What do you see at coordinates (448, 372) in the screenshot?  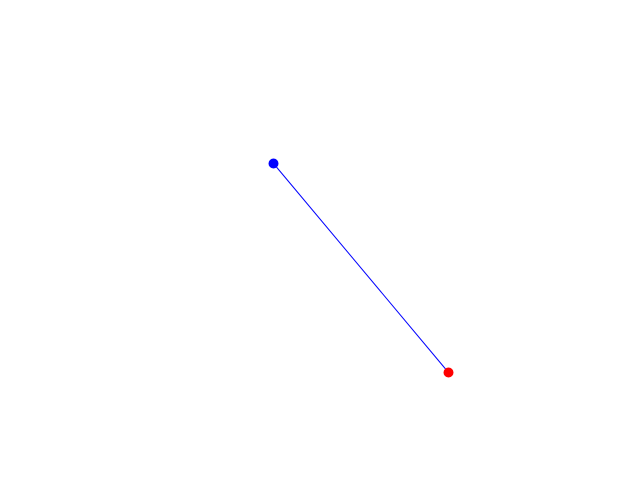 I see `end-point-dot` at bounding box center [448, 372].